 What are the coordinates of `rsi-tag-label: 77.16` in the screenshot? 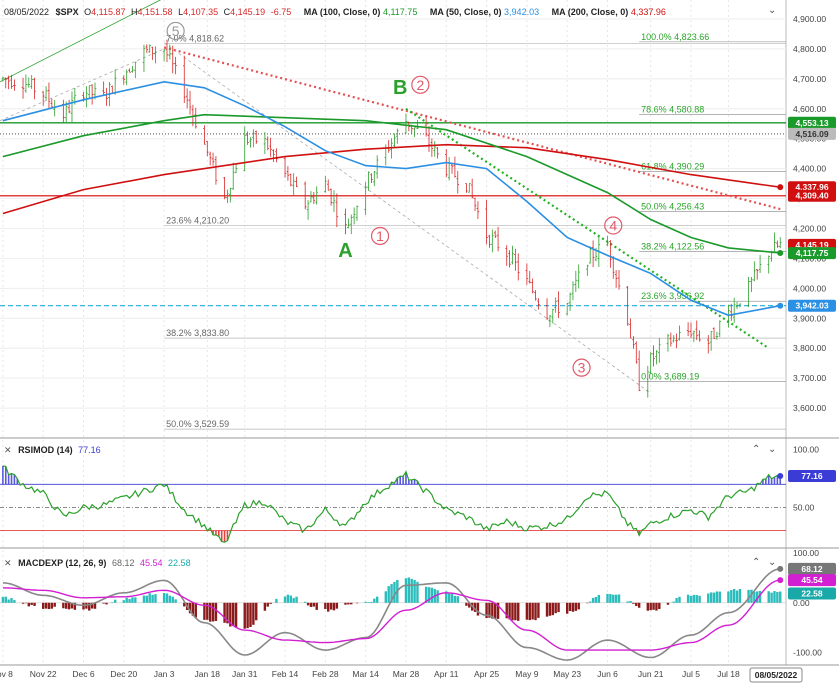 It's located at (812, 476).